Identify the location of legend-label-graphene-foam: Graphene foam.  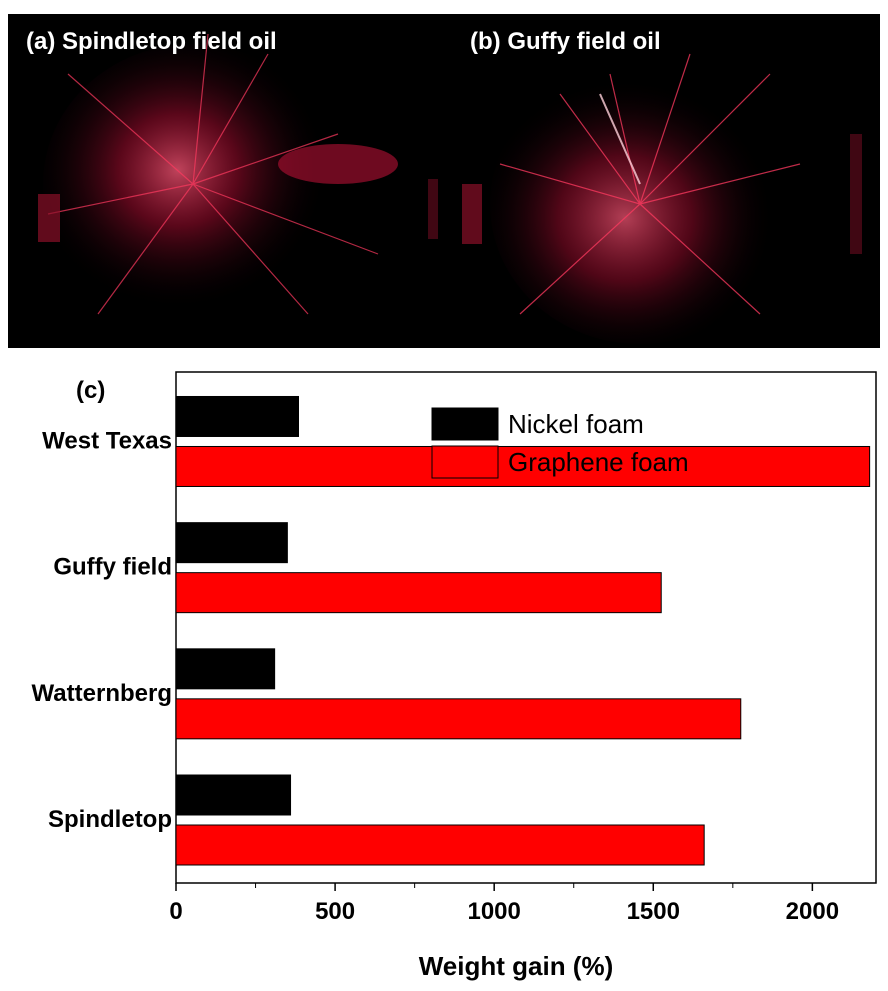
(598, 462).